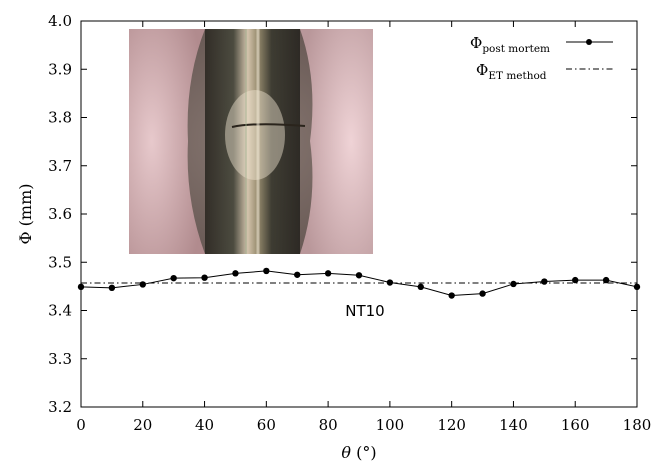 Image resolution: width=666 pixels, height=463 pixels. Describe the element at coordinates (60, 118) in the screenshot. I see `y-tick-label: 3.8` at that location.